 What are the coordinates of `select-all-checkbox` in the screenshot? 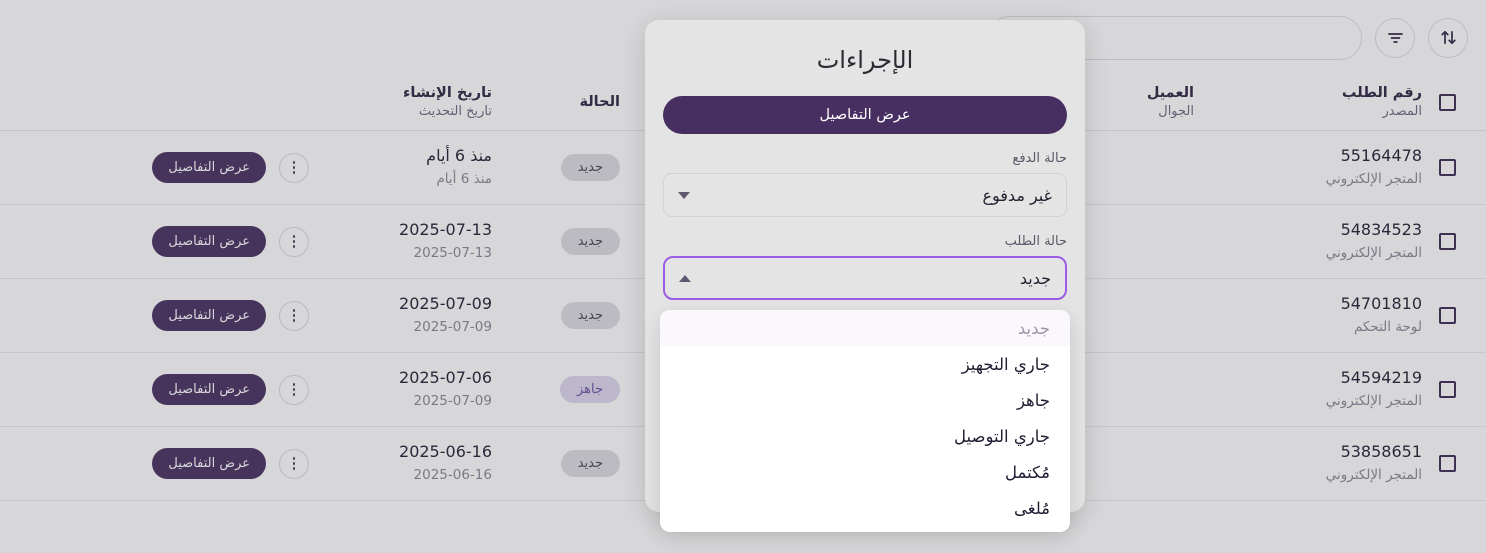 It's located at (1447, 102).